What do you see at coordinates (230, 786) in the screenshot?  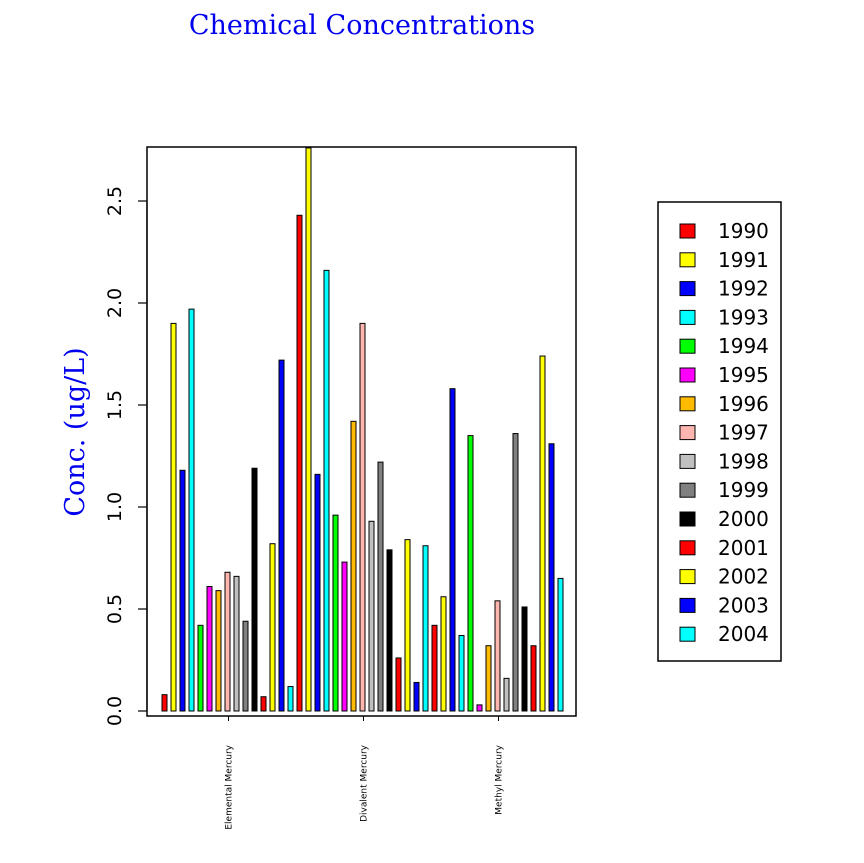 I see `category-label: Elemental Mercury` at bounding box center [230, 786].